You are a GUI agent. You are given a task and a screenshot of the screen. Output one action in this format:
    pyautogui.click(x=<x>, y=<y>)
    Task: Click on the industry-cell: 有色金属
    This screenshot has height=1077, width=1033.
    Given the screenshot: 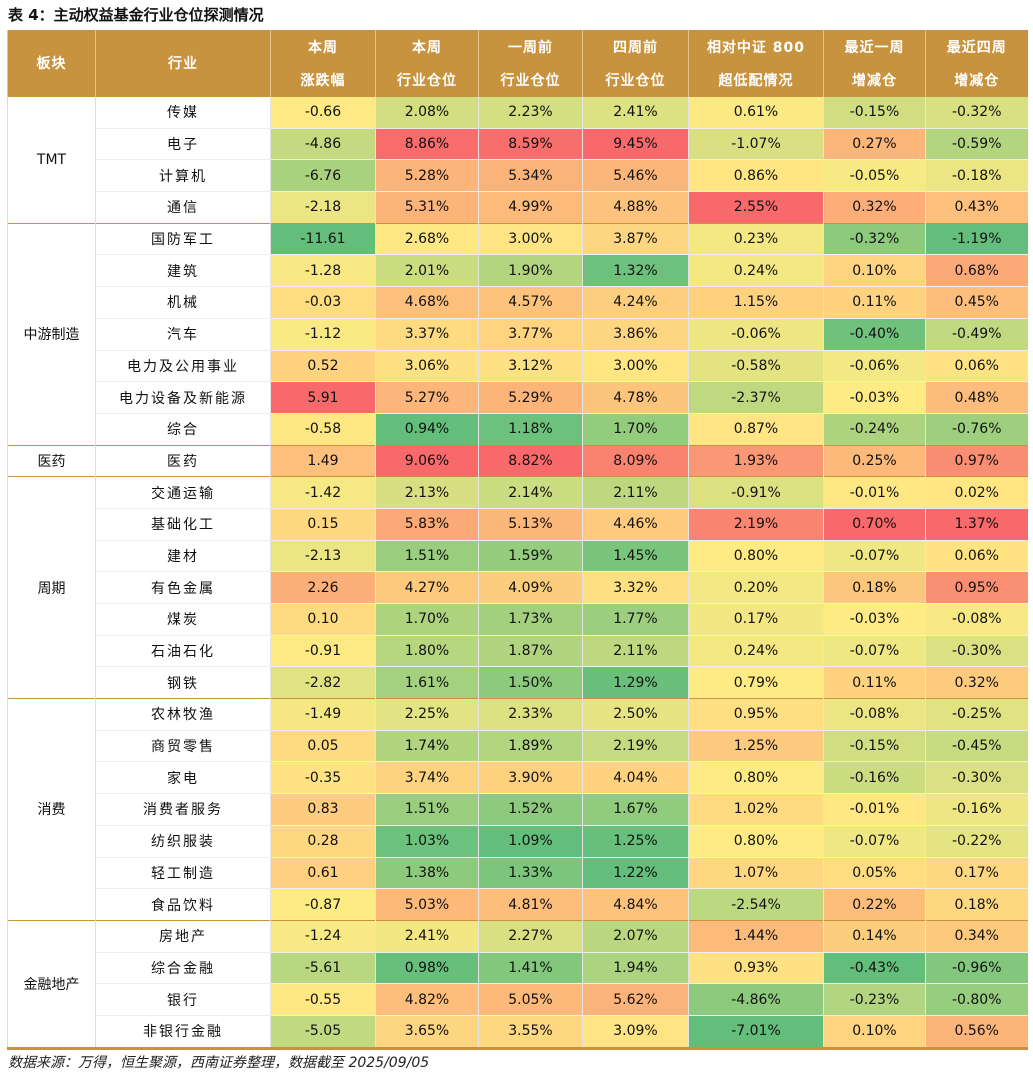 What is the action you would take?
    pyautogui.click(x=183, y=587)
    